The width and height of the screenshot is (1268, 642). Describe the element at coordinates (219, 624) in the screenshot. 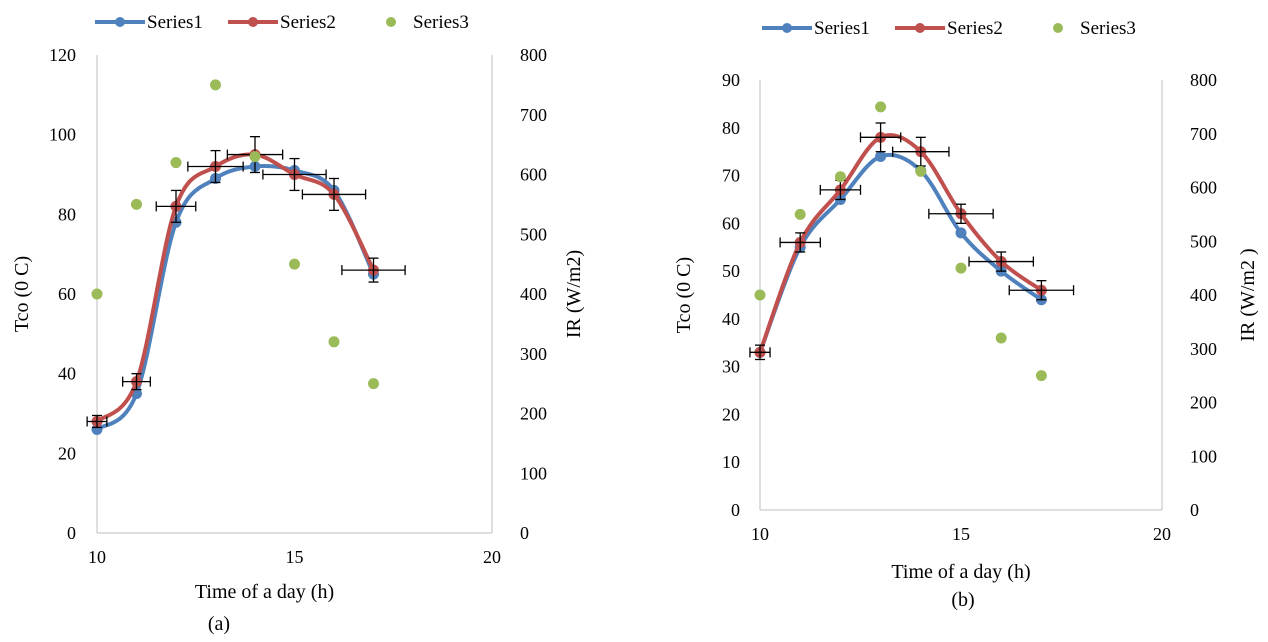

I see `panel-caption: (a)` at that location.